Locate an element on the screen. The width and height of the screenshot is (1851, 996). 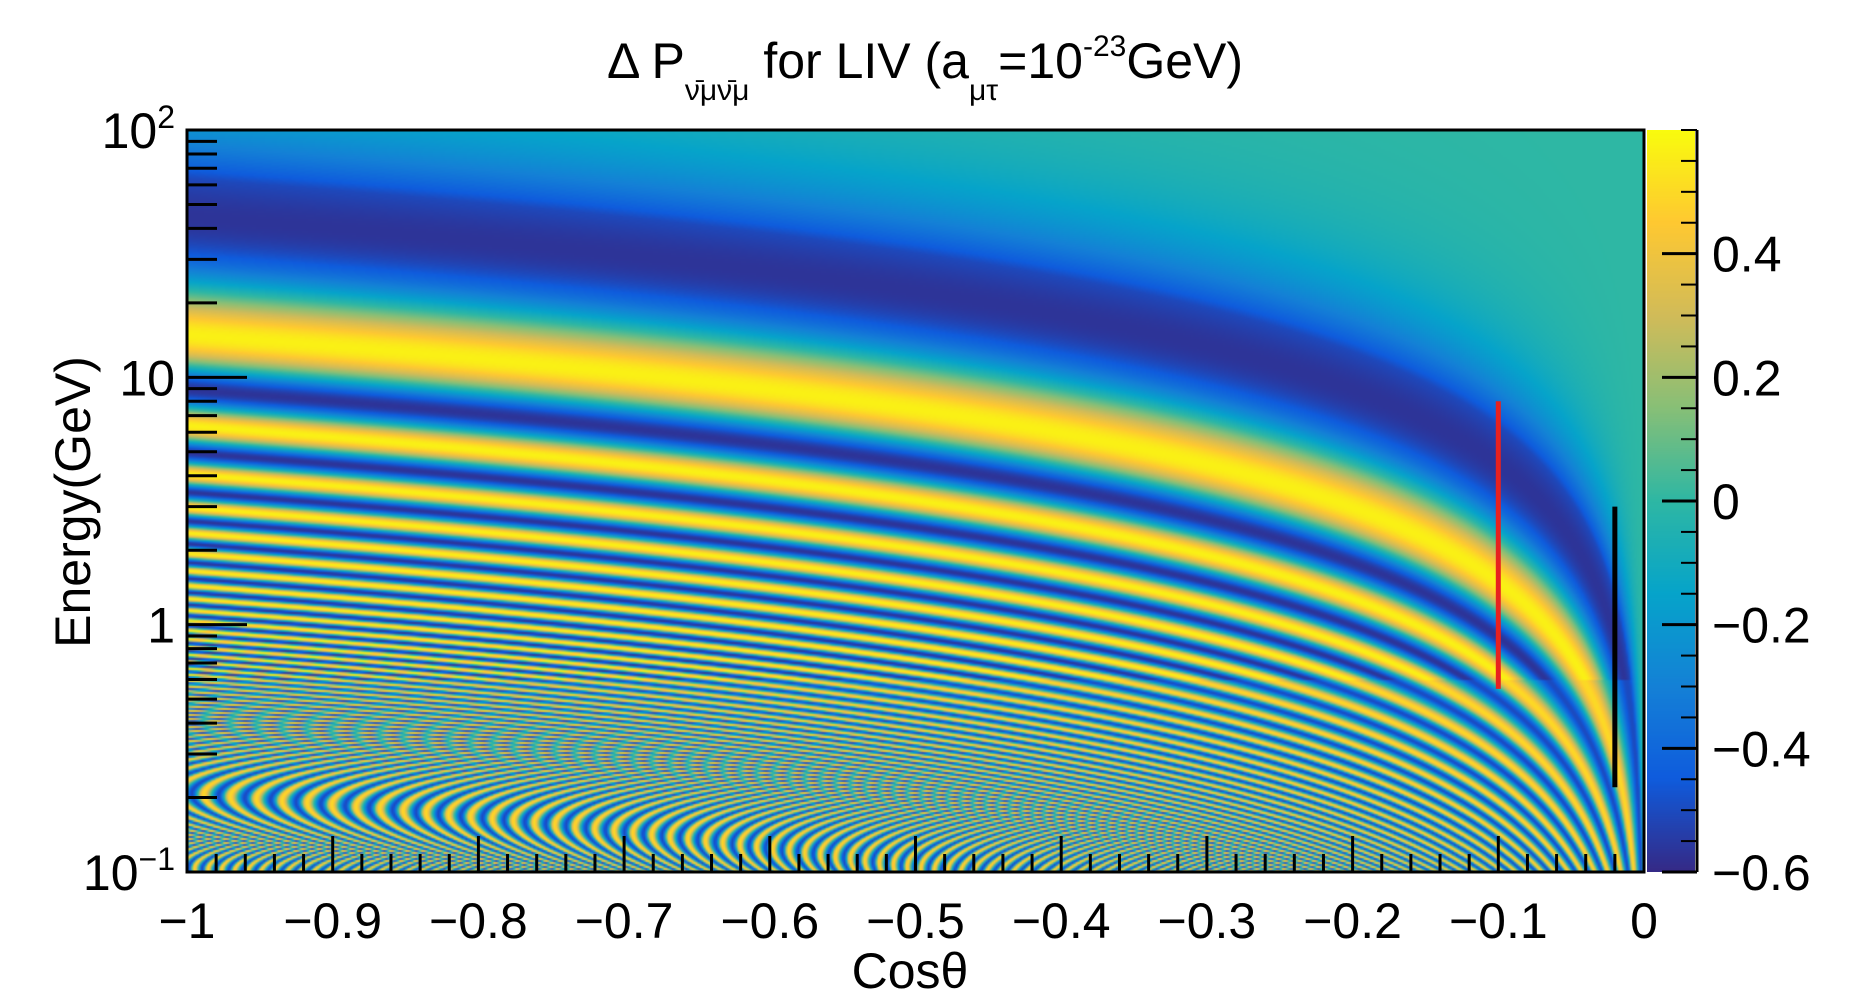
y-tick-label: 10⁻¹ is located at coordinates (129, 871).